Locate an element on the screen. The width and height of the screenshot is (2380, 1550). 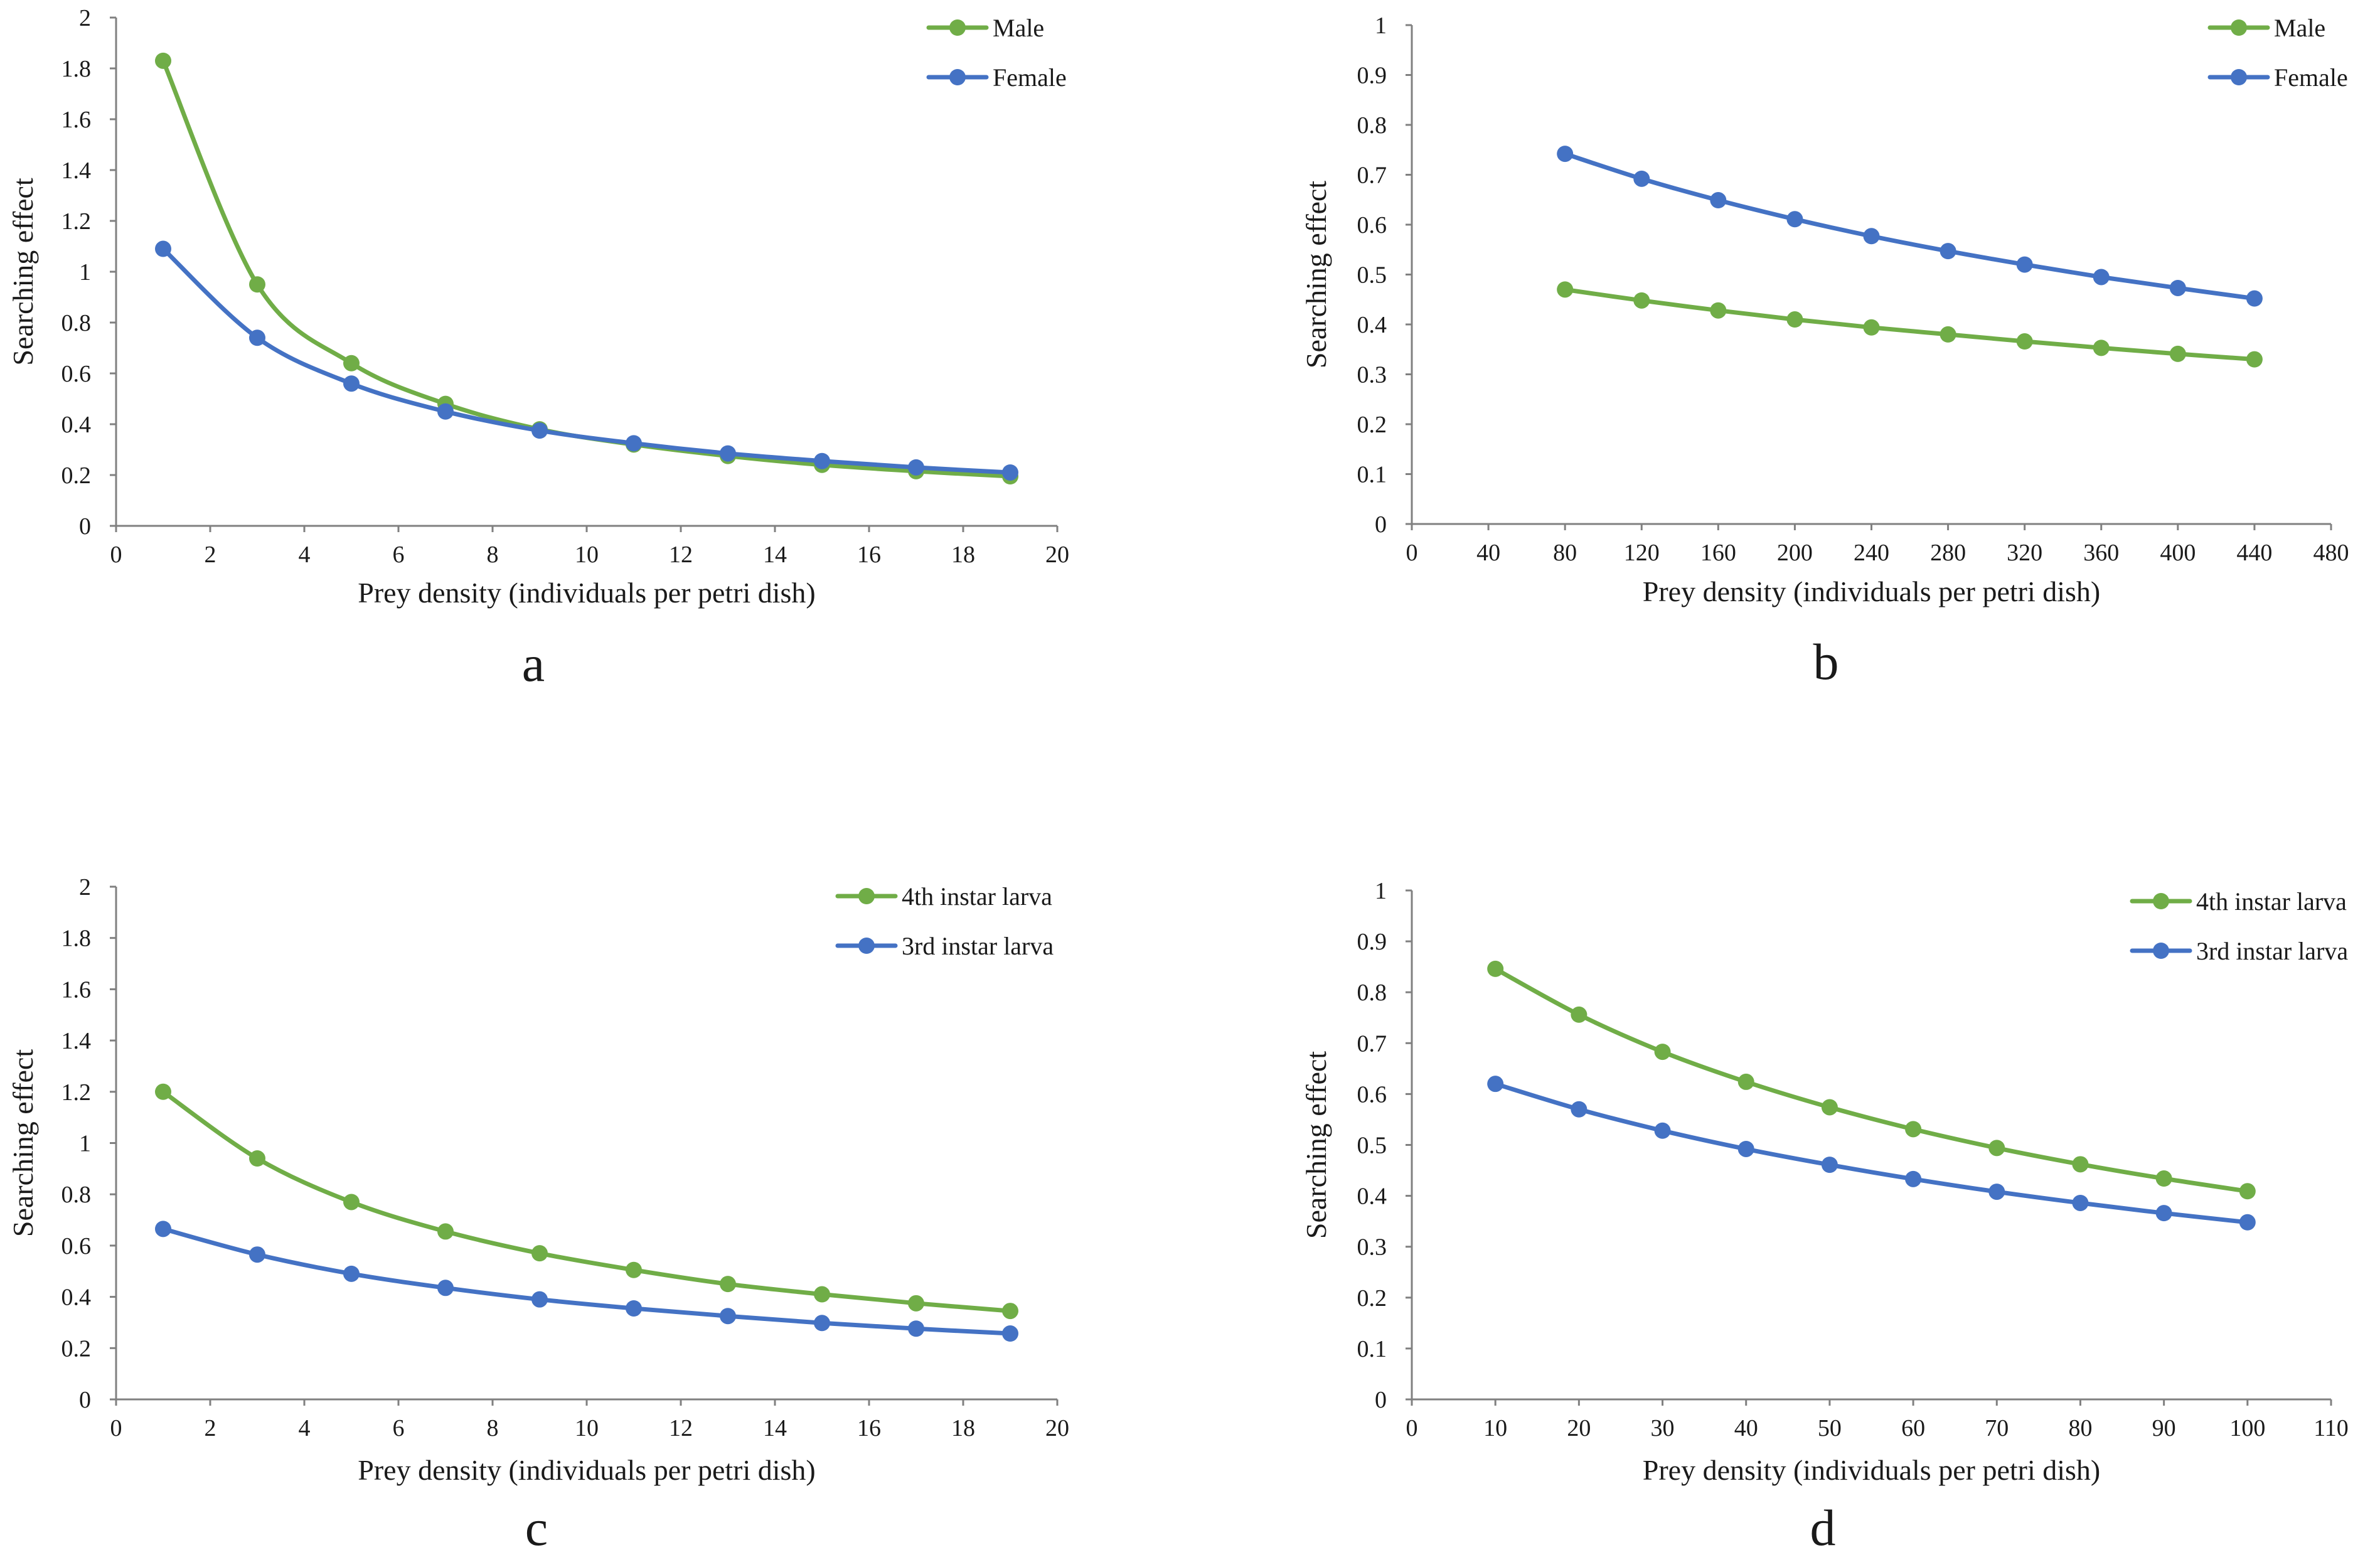
x-tick-label: 160 is located at coordinates (1718, 553).